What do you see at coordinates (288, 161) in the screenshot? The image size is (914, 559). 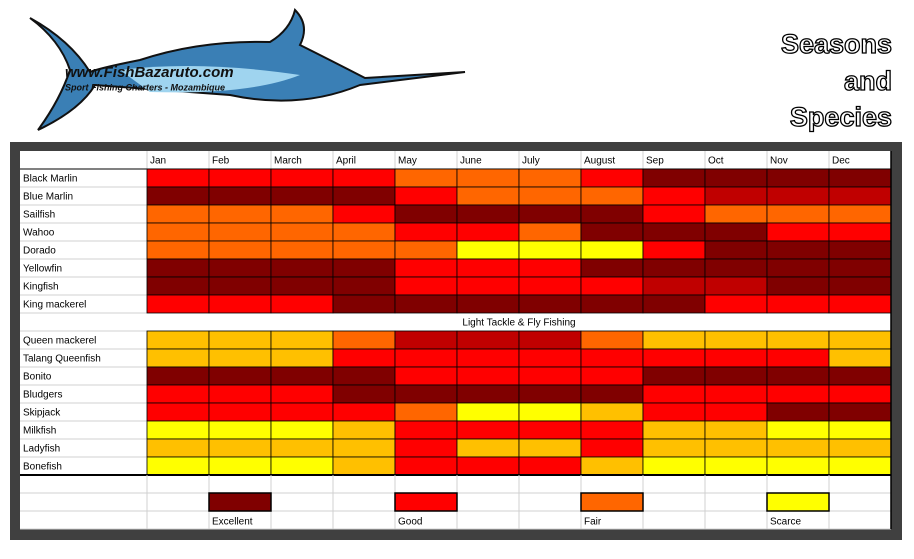 I see `month-header: March` at bounding box center [288, 161].